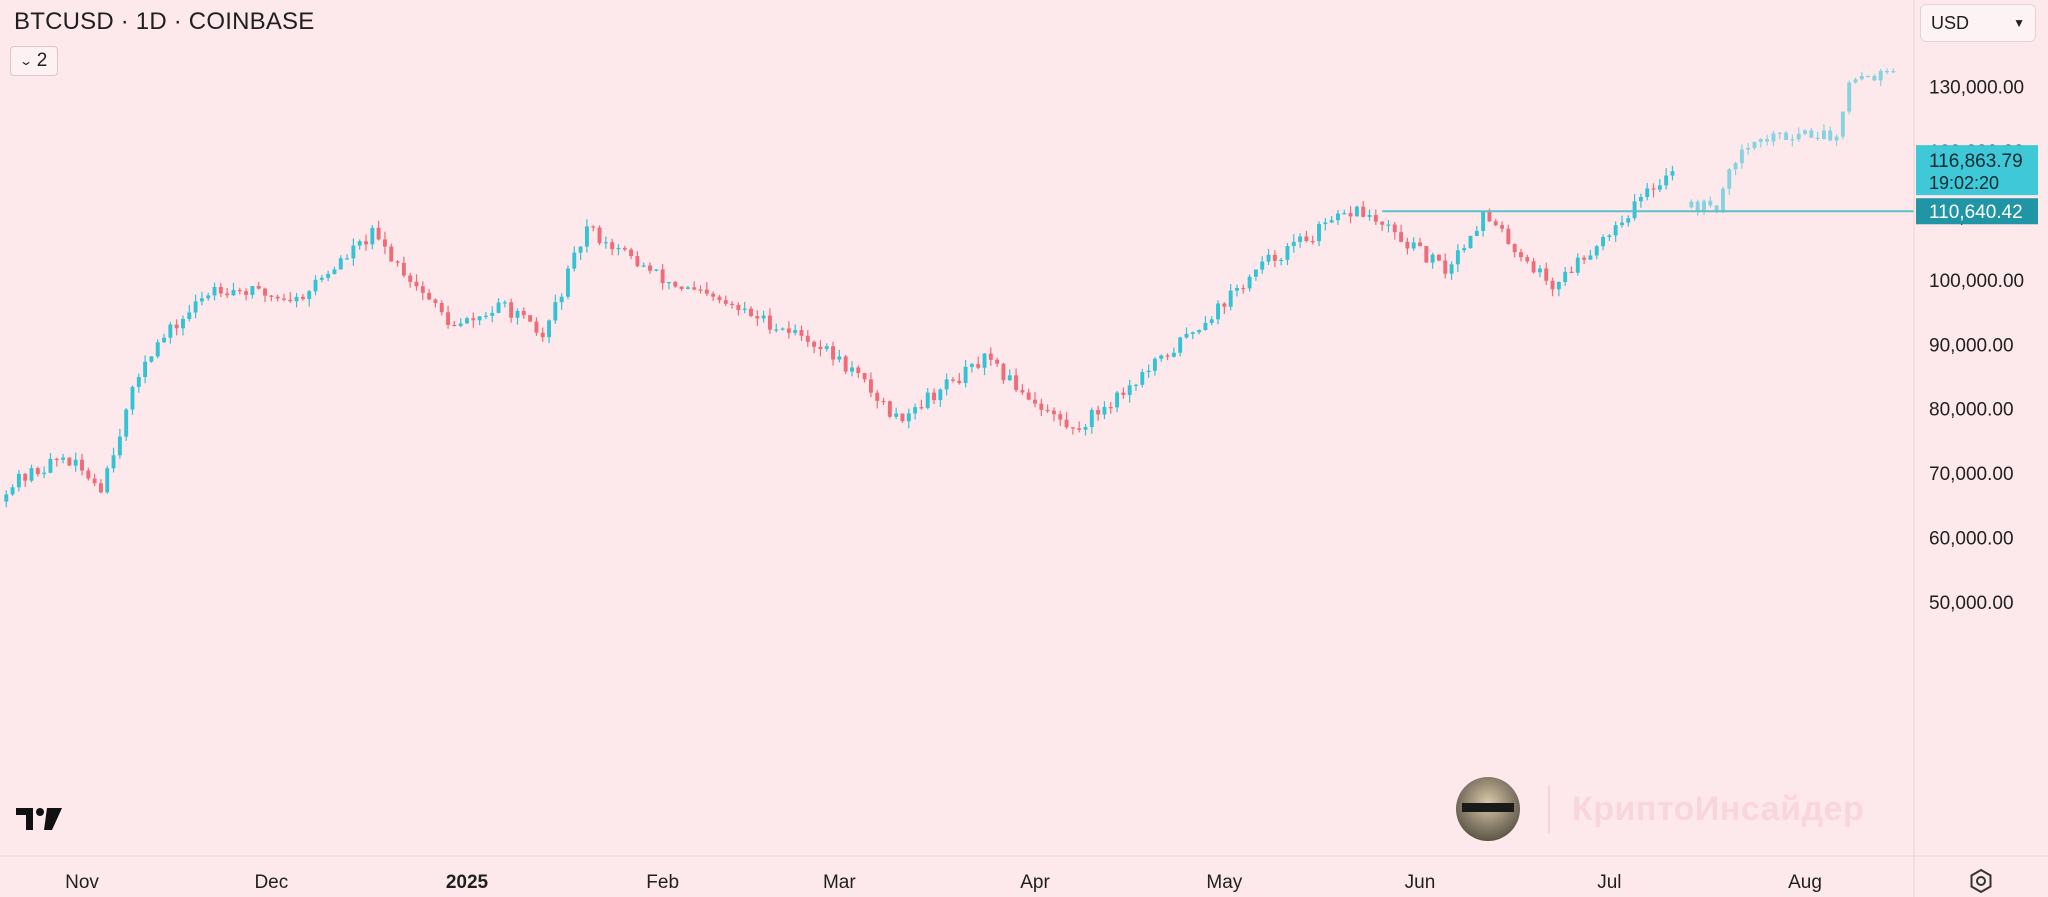 The width and height of the screenshot is (2048, 897). I want to click on chevron-down-icon: ▼, so click(2019, 23).